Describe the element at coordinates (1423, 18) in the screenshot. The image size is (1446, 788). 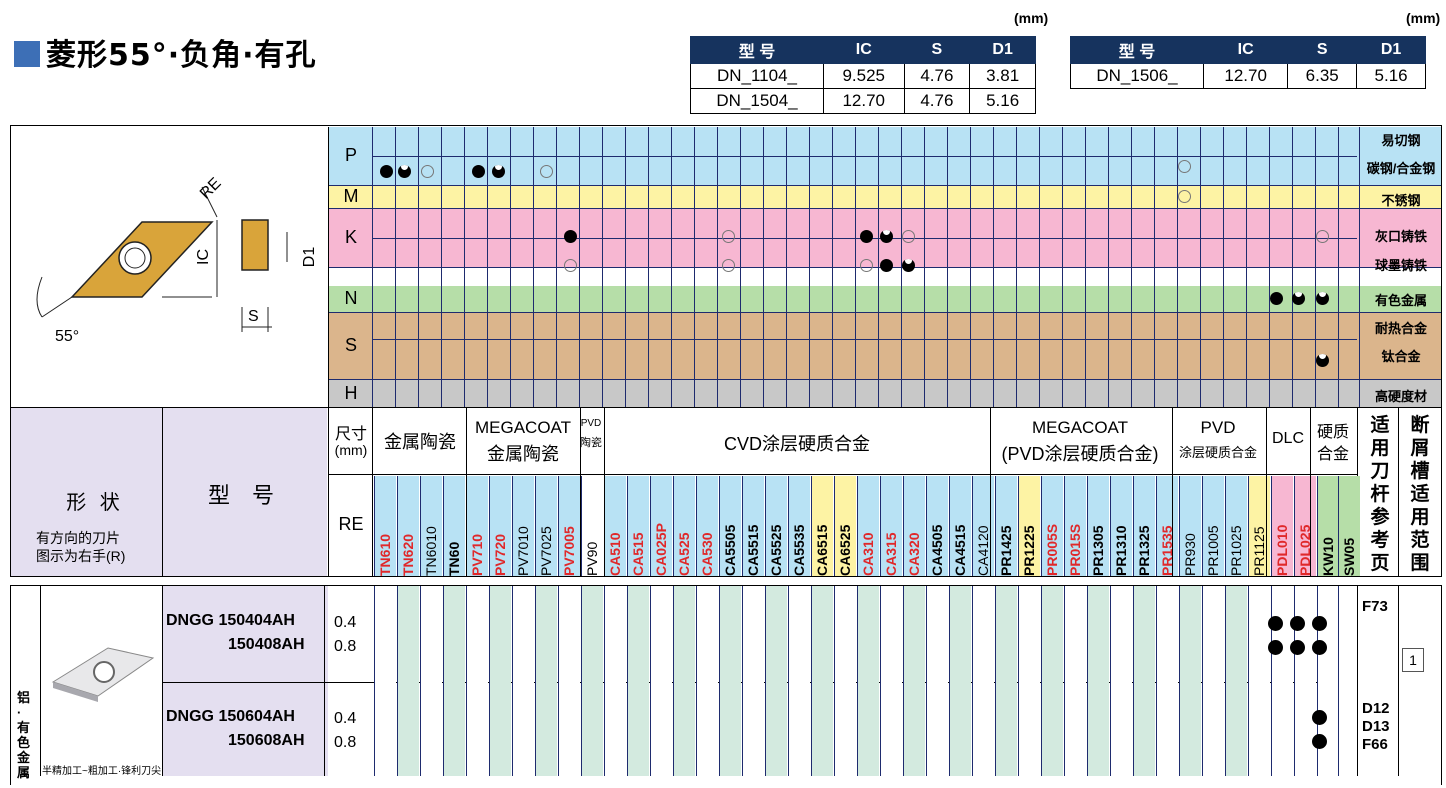
I see `unit-label-right: (mm)` at that location.